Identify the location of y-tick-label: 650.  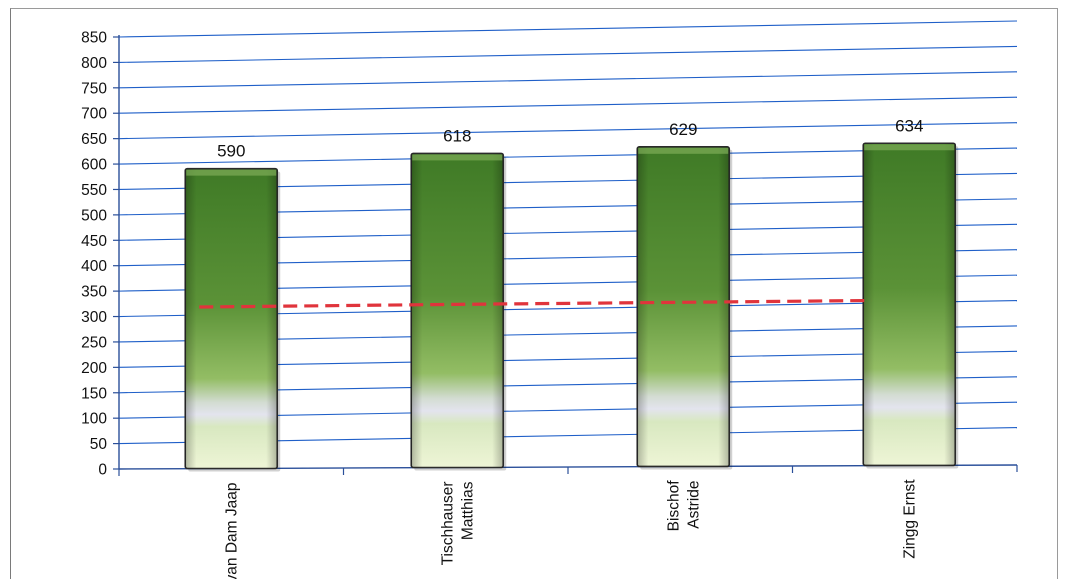
(94, 139).